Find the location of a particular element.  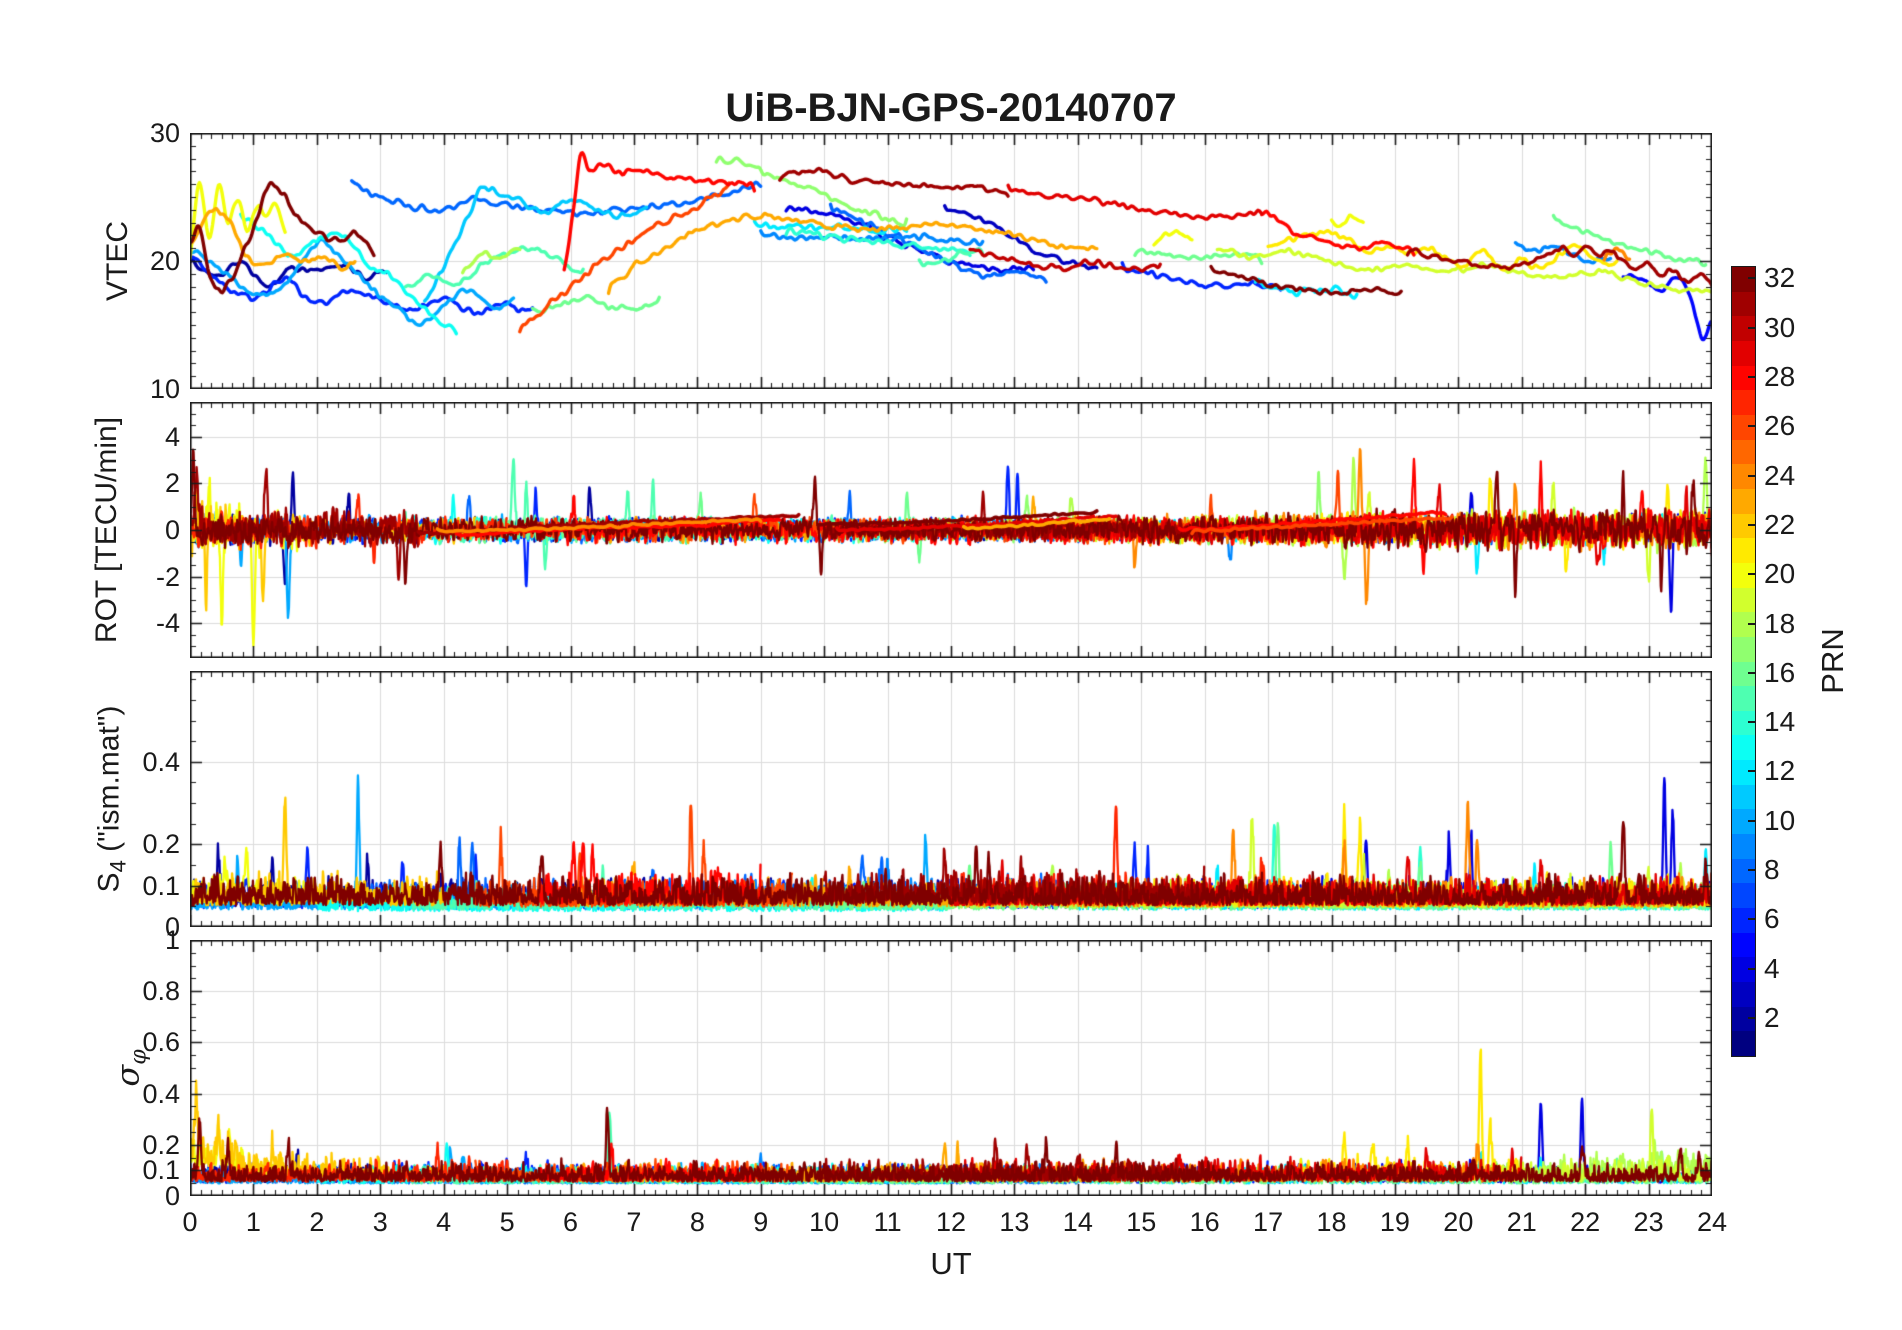

x-tick-label: 20 is located at coordinates (1458, 1222).